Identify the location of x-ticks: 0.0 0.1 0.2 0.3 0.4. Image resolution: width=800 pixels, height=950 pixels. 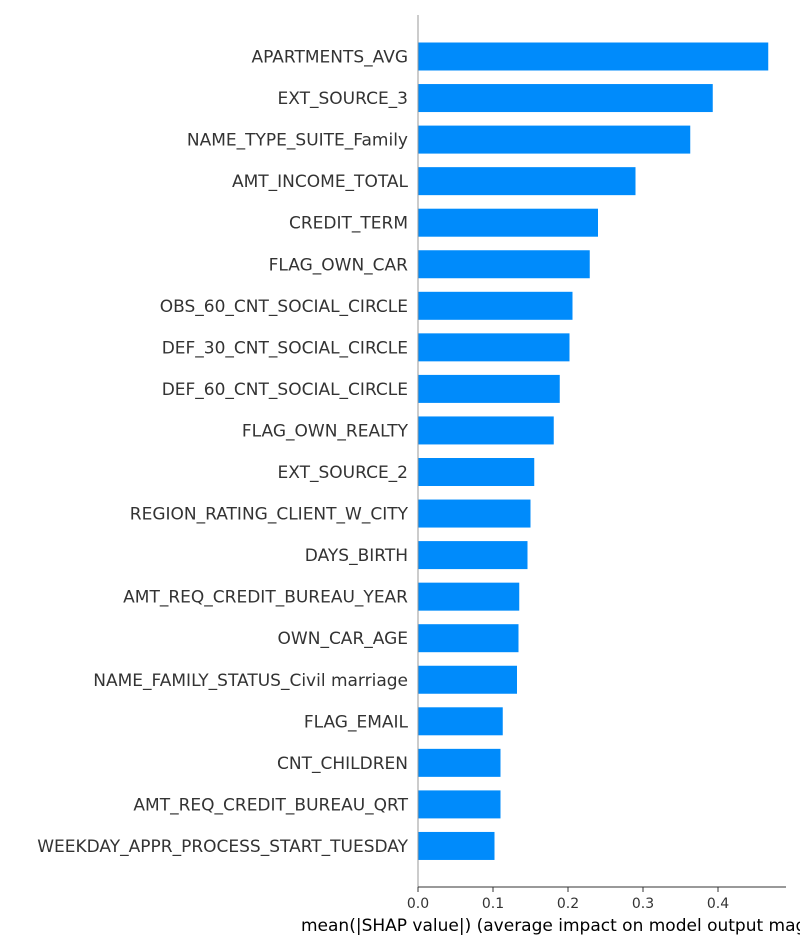
(568, 899).